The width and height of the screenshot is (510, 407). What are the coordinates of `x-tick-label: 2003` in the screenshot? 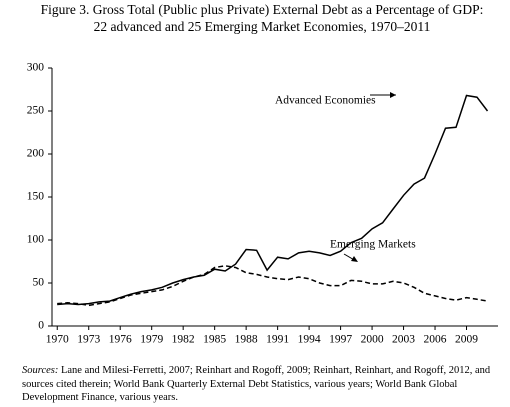 It's located at (403, 340).